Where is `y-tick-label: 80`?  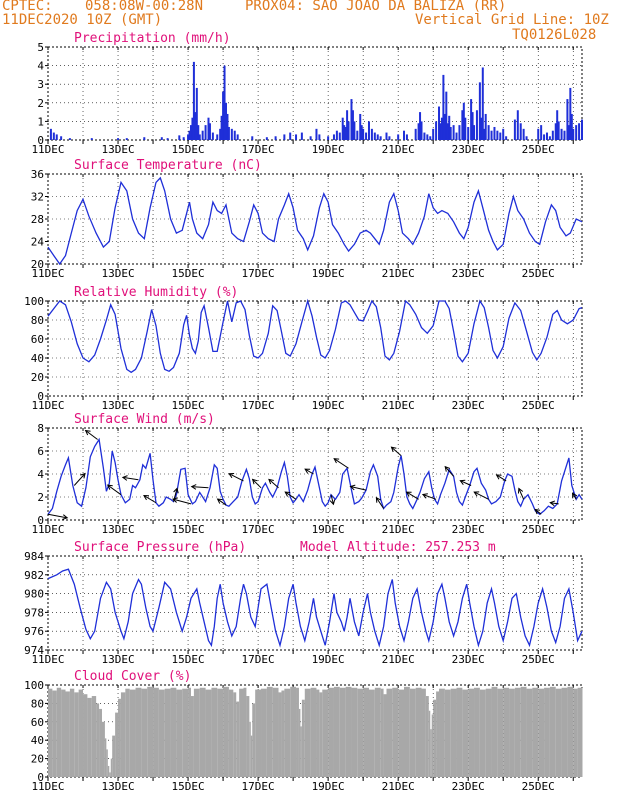
y-tick-label: 80 is located at coordinates (37, 703).